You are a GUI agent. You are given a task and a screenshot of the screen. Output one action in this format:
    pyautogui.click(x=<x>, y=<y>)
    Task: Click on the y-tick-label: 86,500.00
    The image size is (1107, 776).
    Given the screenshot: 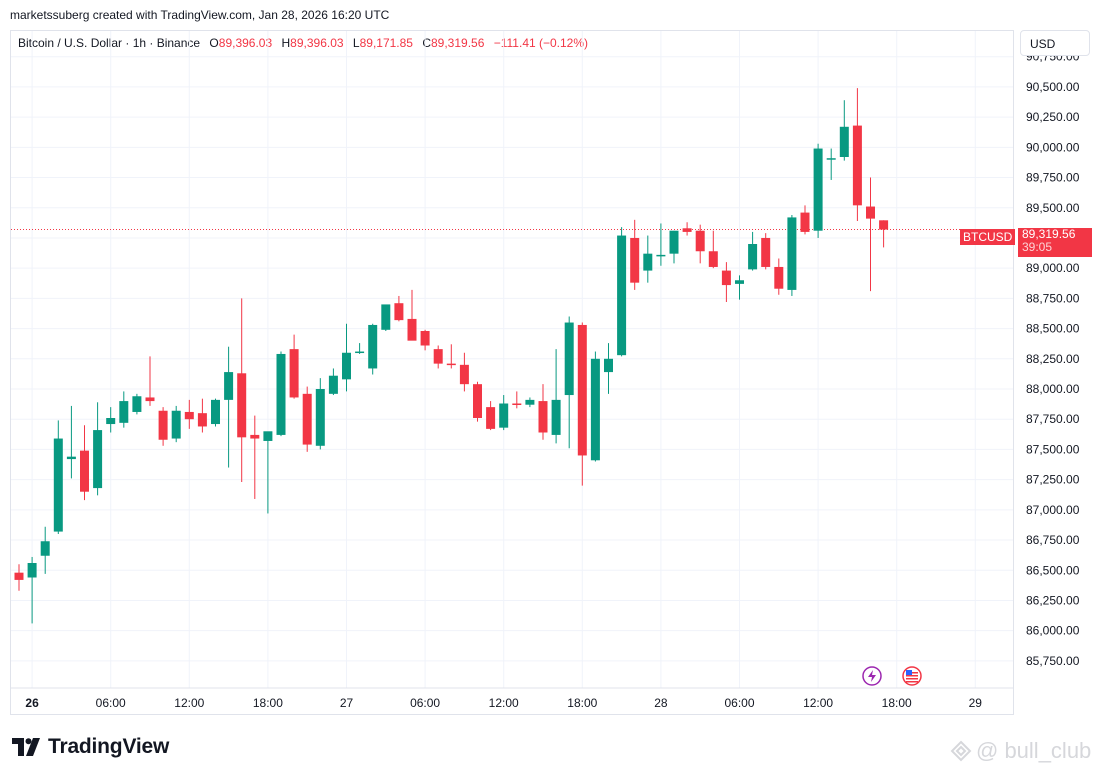 What is the action you would take?
    pyautogui.click(x=1053, y=570)
    